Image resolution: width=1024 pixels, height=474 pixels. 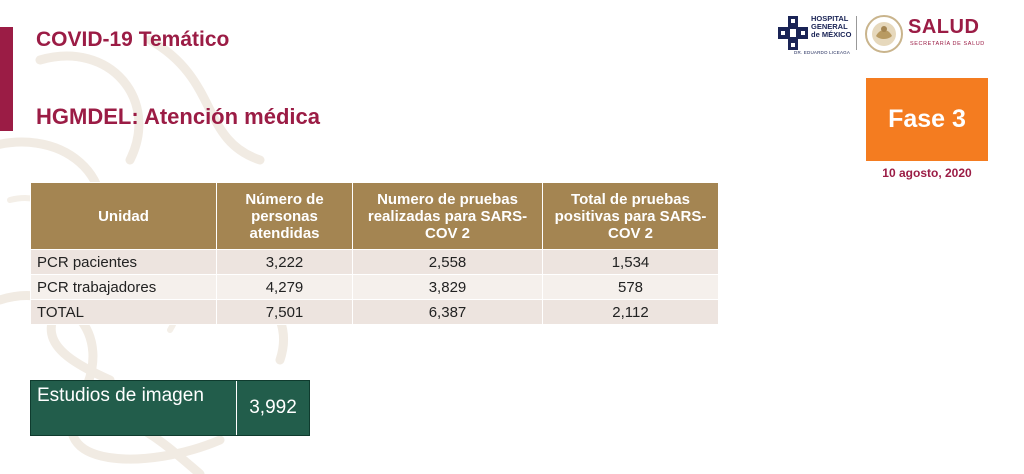 What do you see at coordinates (6, 79) in the screenshot?
I see `accent-bar` at bounding box center [6, 79].